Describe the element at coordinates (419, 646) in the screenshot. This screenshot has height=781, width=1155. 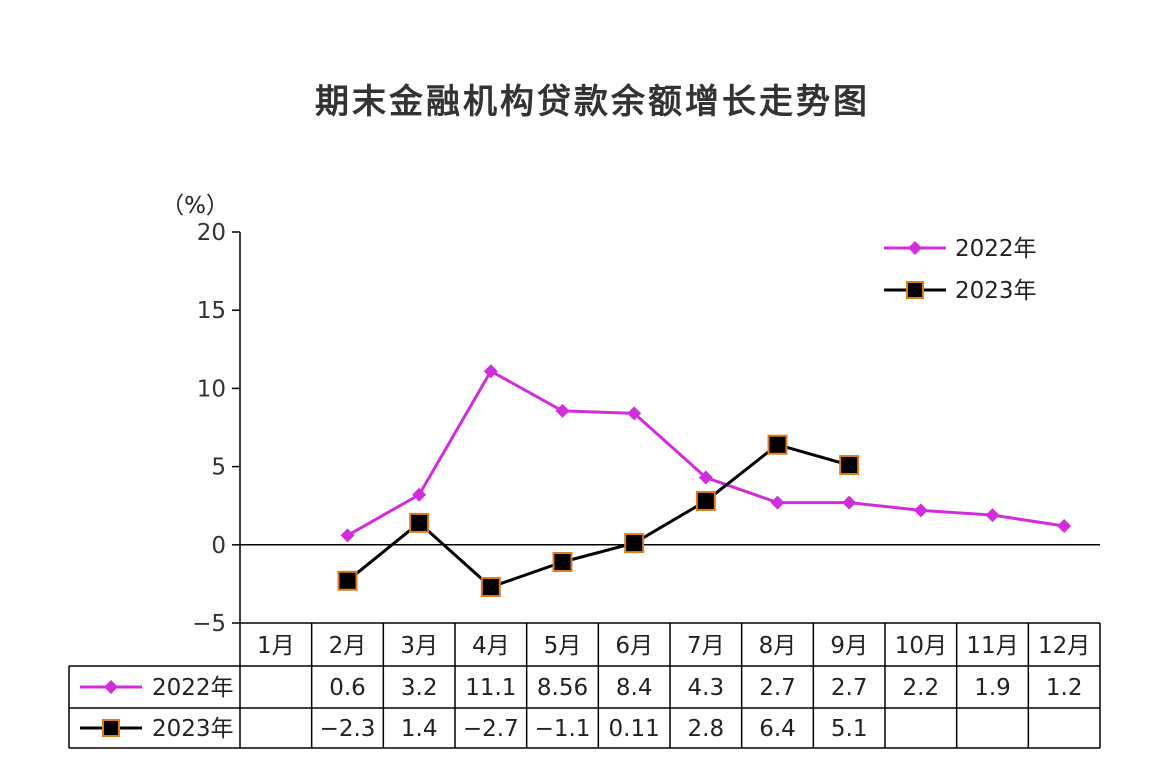
I see `x-category-label: 3月` at that location.